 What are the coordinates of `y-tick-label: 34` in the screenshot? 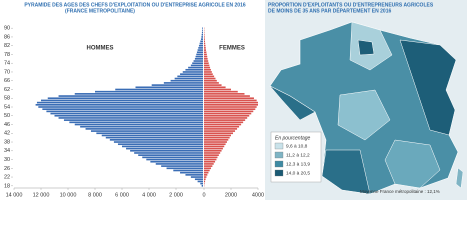 It's located at (7, 151).